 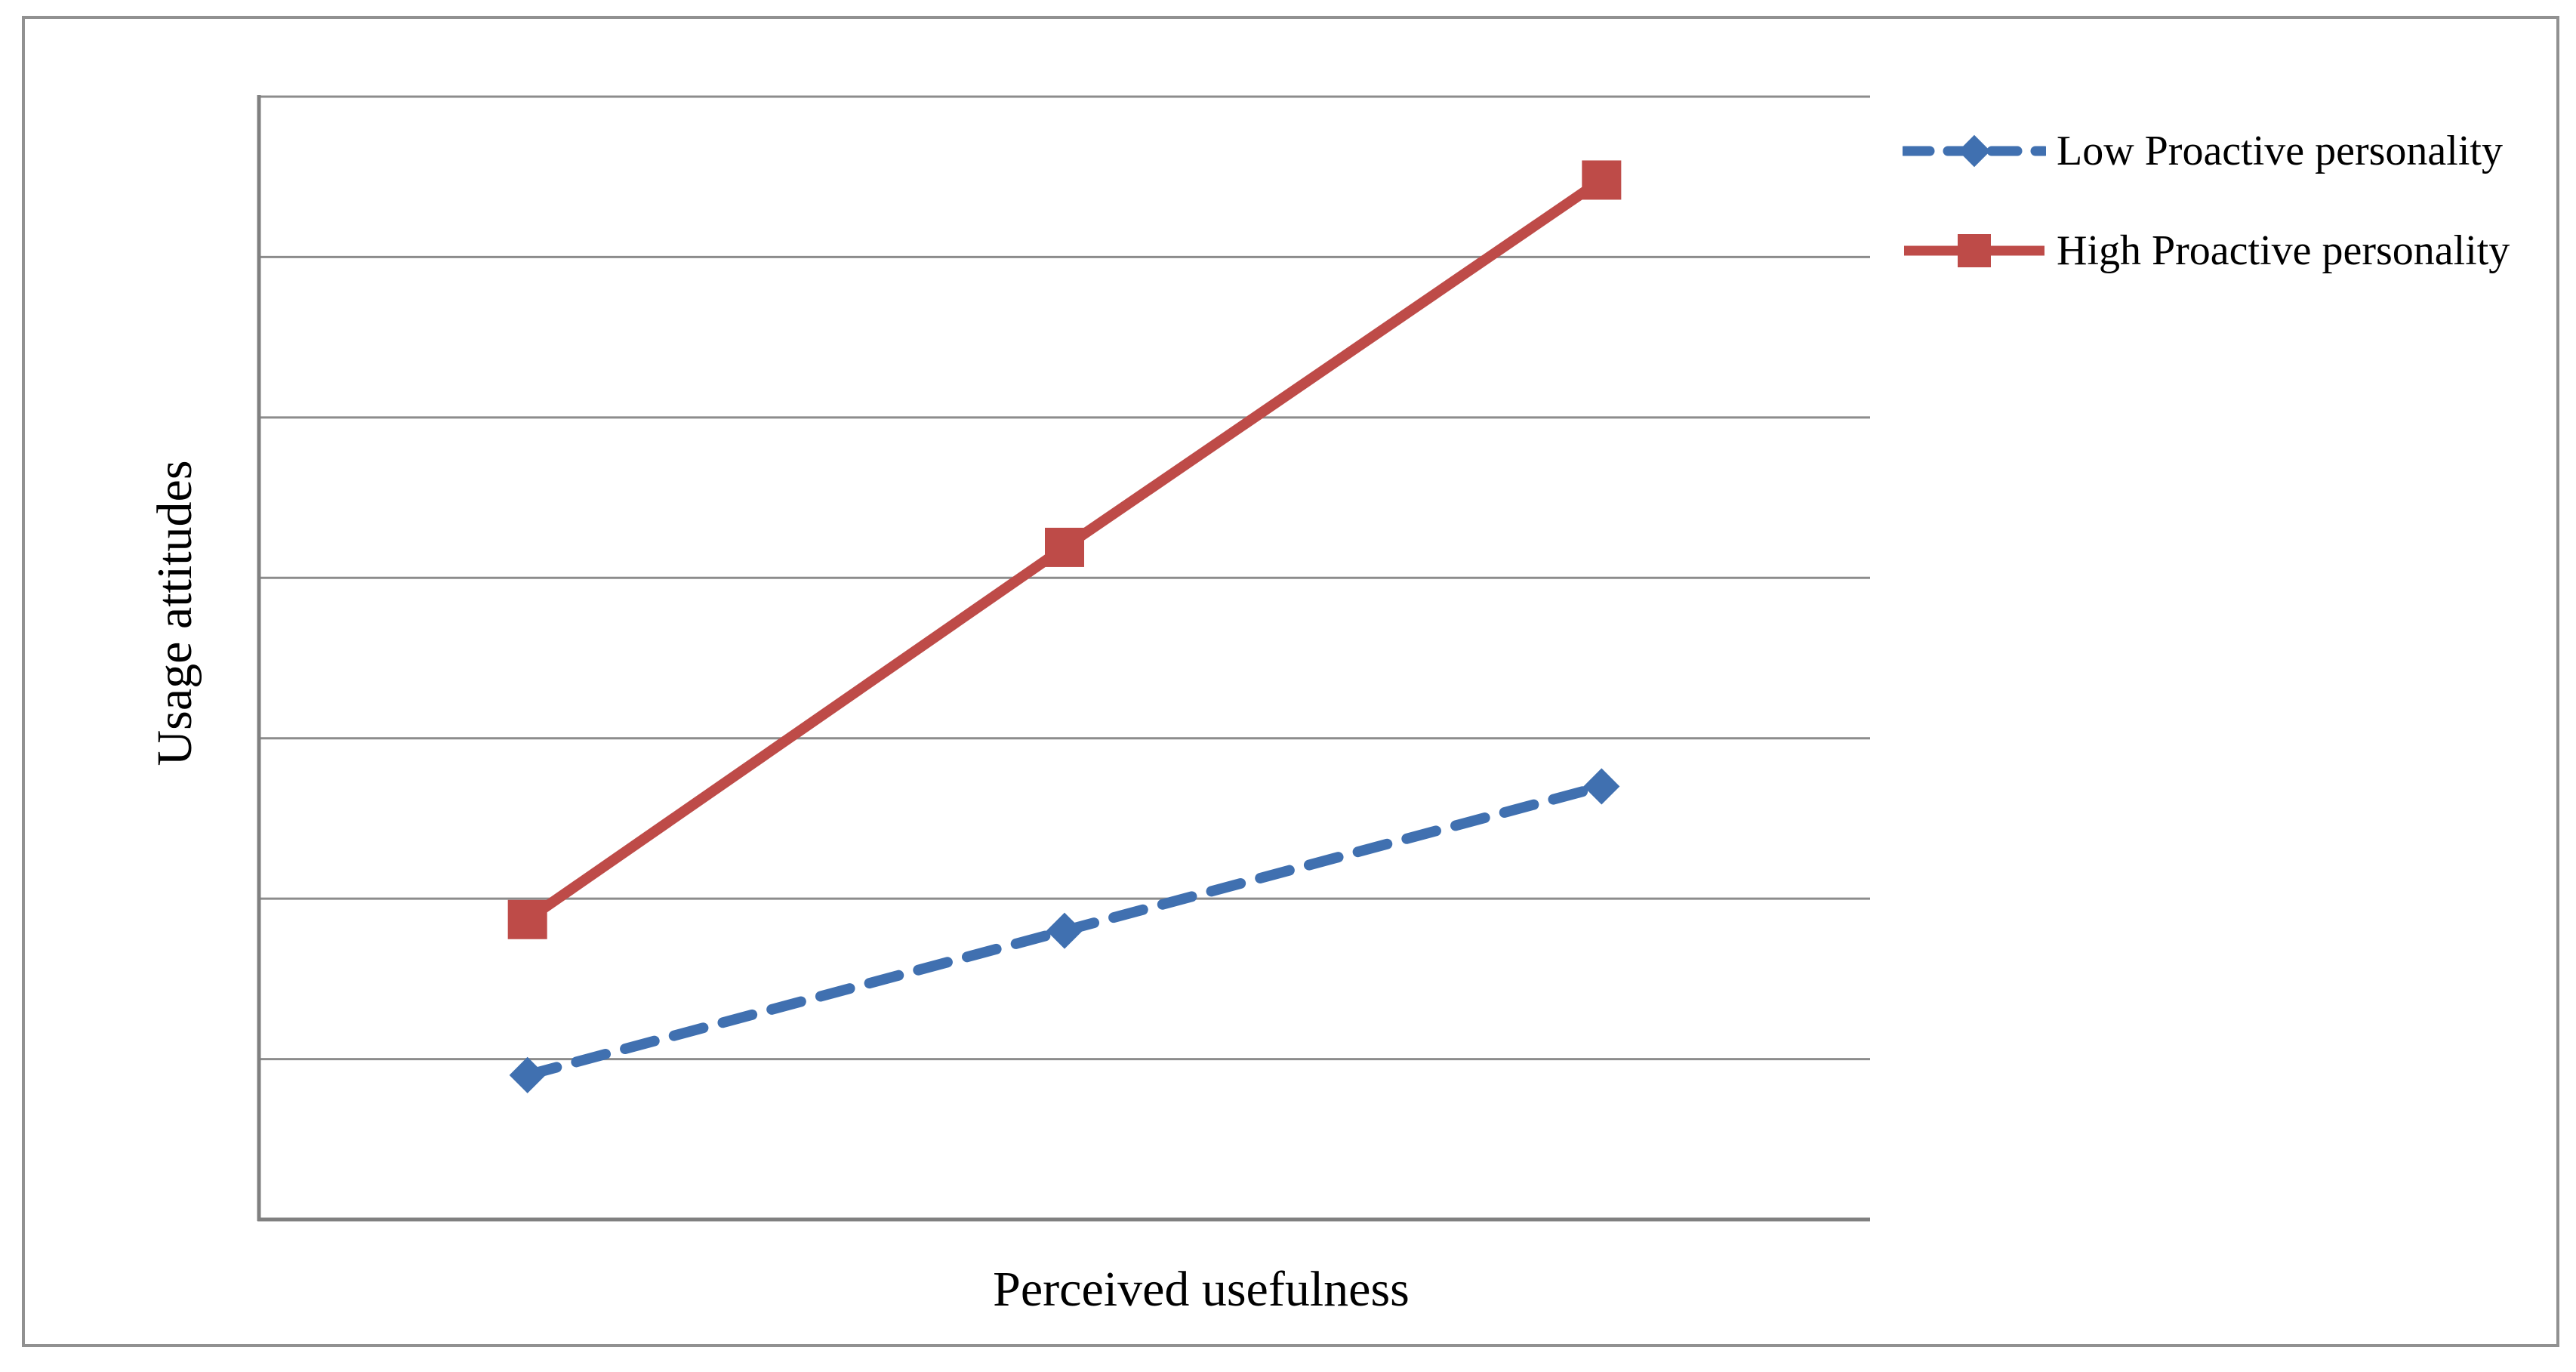 I want to click on legend-item-low: Low Proactive personality, so click(x=2203, y=151).